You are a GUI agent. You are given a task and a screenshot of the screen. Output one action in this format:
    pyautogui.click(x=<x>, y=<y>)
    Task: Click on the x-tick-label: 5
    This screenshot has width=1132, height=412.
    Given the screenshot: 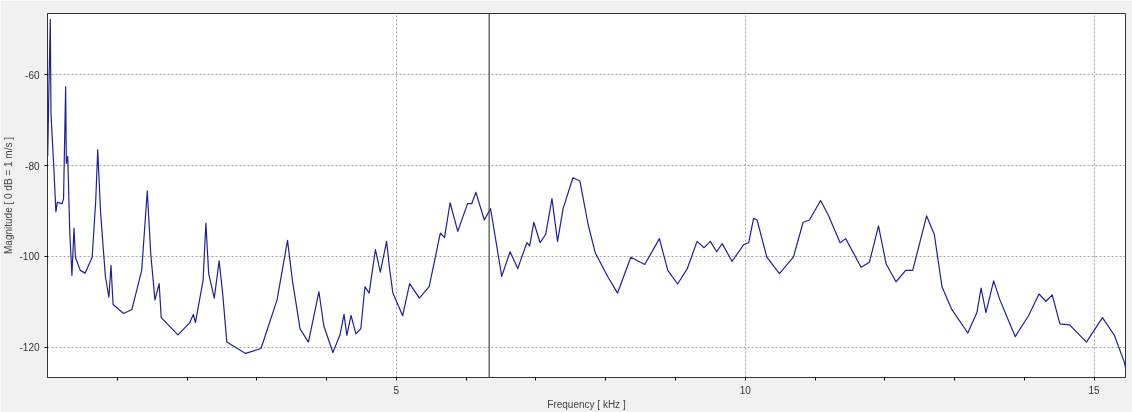 What is the action you would take?
    pyautogui.click(x=396, y=390)
    